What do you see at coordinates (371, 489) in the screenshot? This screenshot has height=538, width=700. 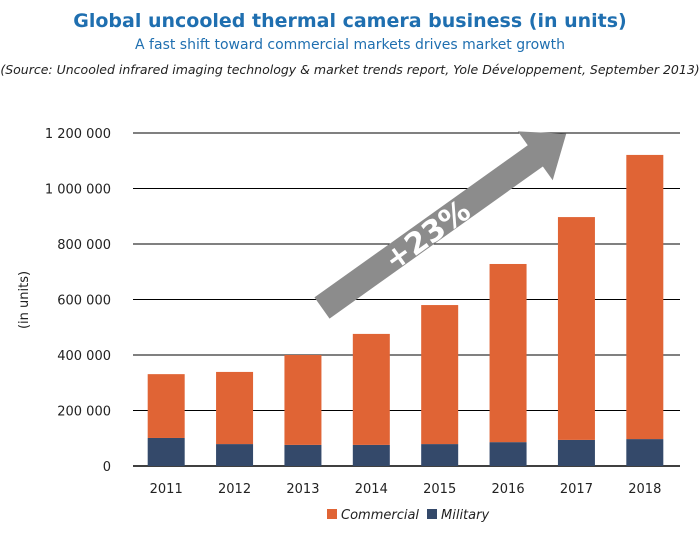 I see `x-tick-label: 2014` at bounding box center [371, 489].